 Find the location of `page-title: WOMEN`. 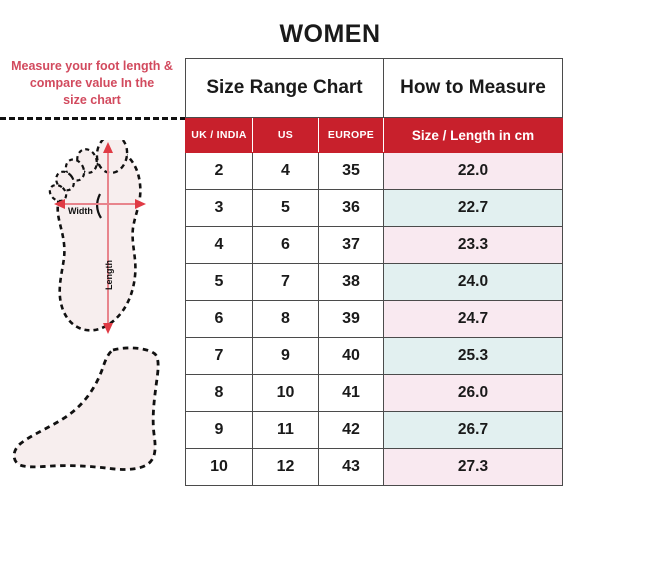

page-title: WOMEN is located at coordinates (330, 34).